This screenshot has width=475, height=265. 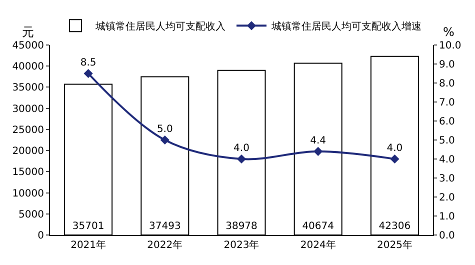 What do you see at coordinates (88, 63) in the screenshot?
I see `data-label: 8.5` at bounding box center [88, 63].